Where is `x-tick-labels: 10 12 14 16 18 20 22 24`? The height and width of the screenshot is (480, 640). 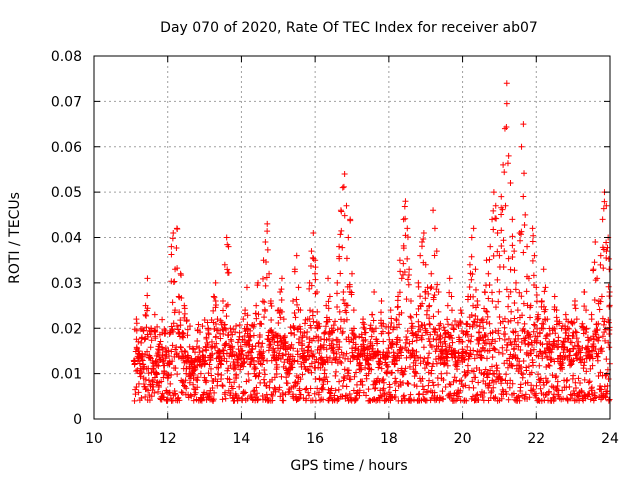 x-tick-labels: 10 12 14 16 18 20 22 24 is located at coordinates (352, 439).